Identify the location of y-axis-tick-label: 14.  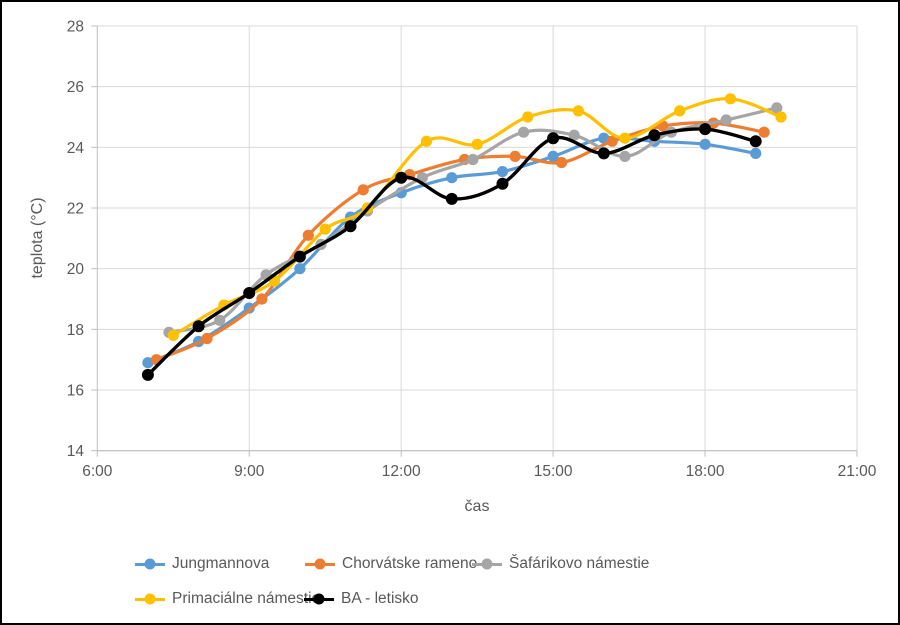
(76, 451).